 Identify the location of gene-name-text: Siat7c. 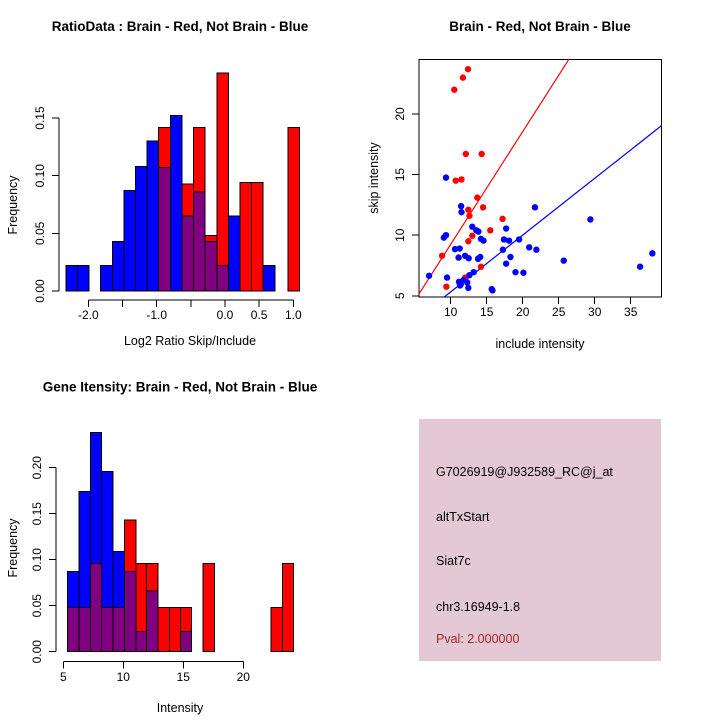
(453, 561).